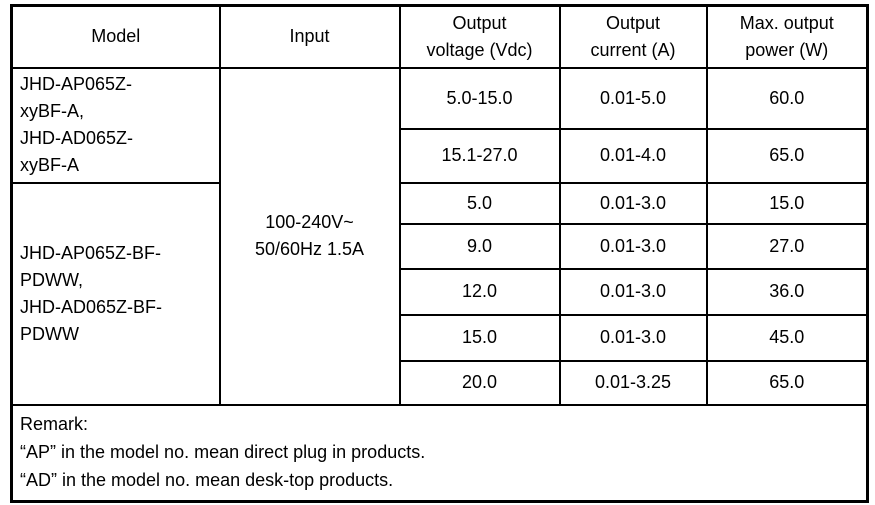 The image size is (875, 505). What do you see at coordinates (479, 36) in the screenshot?
I see `header-output-voltage: Output voltage (Vdc)` at bounding box center [479, 36].